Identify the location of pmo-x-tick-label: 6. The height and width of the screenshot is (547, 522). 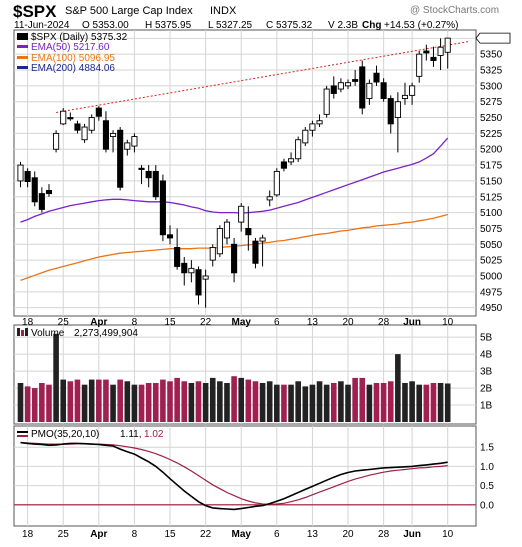
(277, 534).